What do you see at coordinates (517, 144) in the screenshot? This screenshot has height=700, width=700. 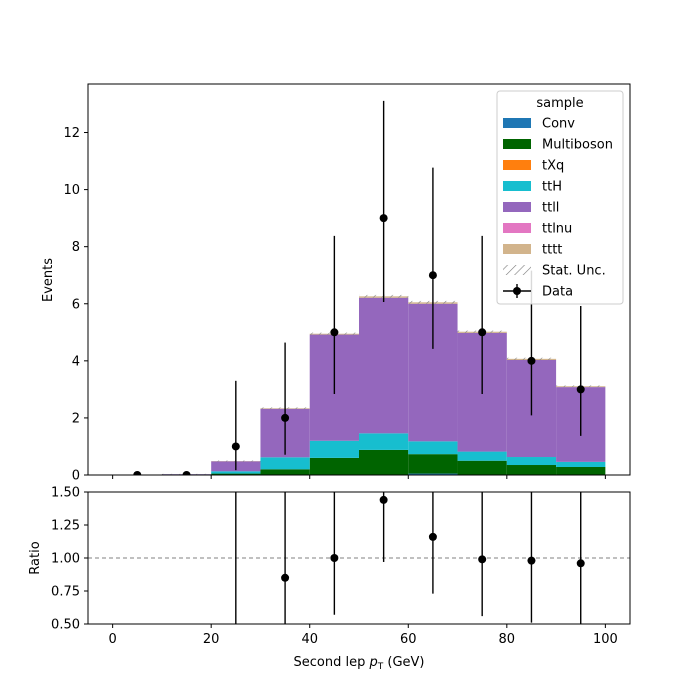 I see `legend-swatch-multiboson` at bounding box center [517, 144].